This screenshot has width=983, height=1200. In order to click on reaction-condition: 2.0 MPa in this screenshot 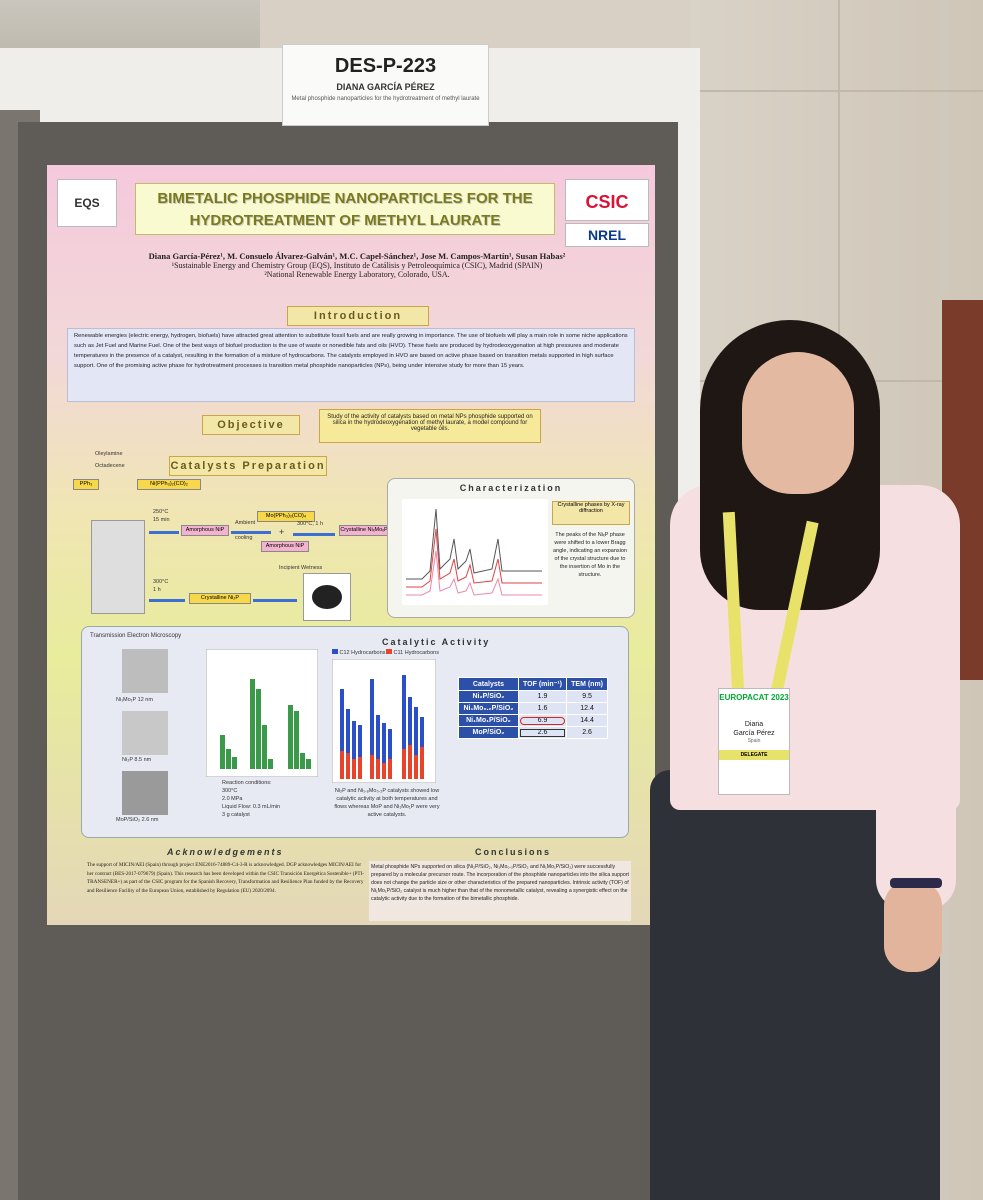, I will do `click(232, 799)`.